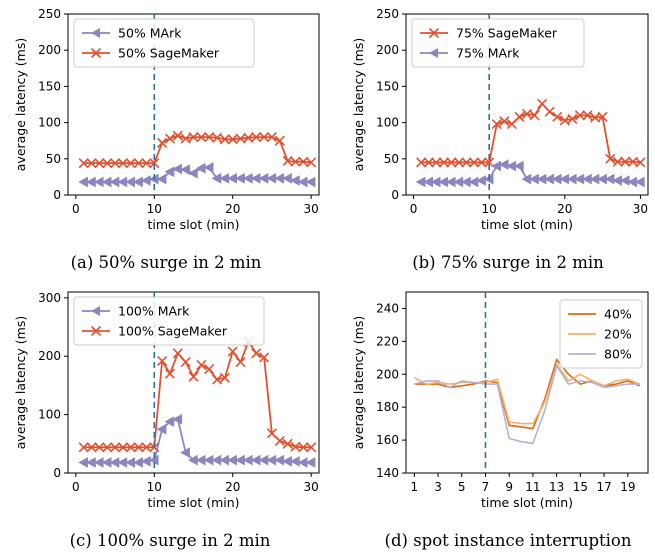 The image size is (655, 554). Describe the element at coordinates (618, 354) in the screenshot. I see `legend-label: 80%` at that location.